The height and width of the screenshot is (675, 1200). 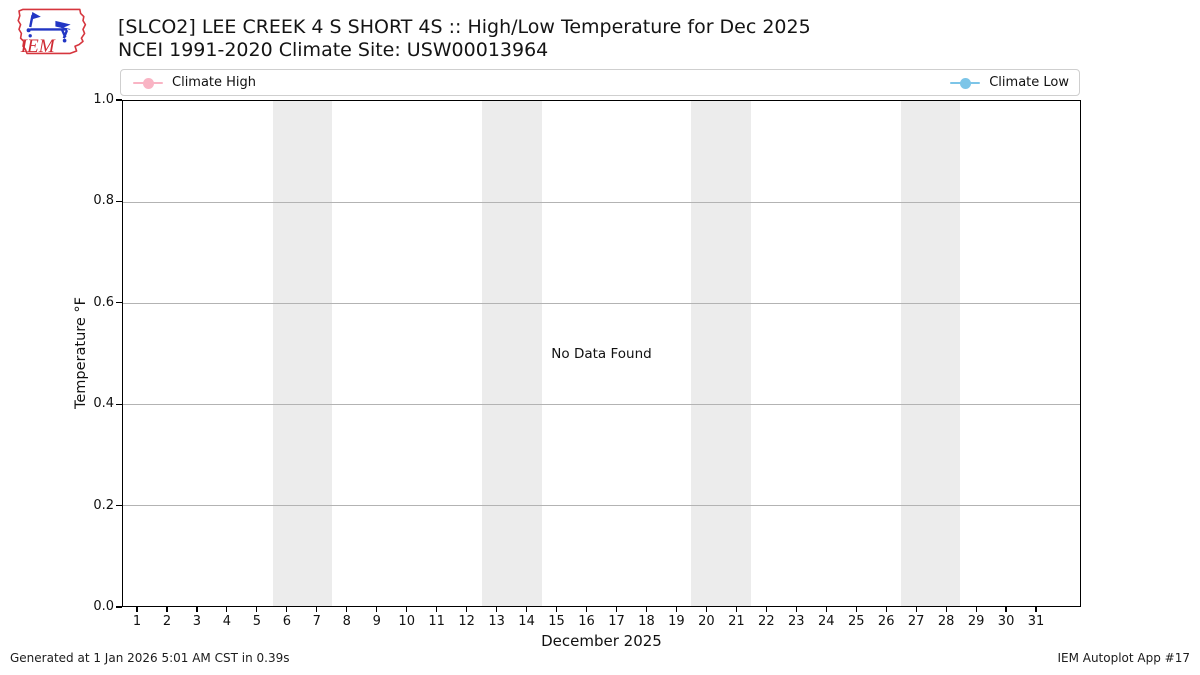 I want to click on x-tick-label: 29, so click(x=976, y=621).